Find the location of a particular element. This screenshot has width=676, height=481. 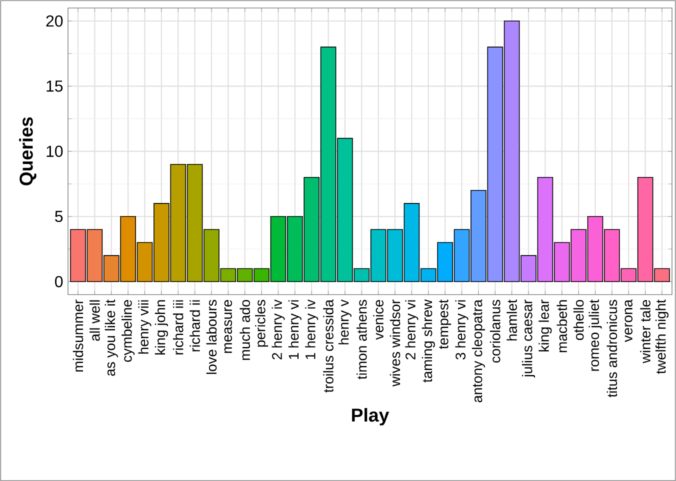

y-tick-label: 5 is located at coordinates (59, 216).